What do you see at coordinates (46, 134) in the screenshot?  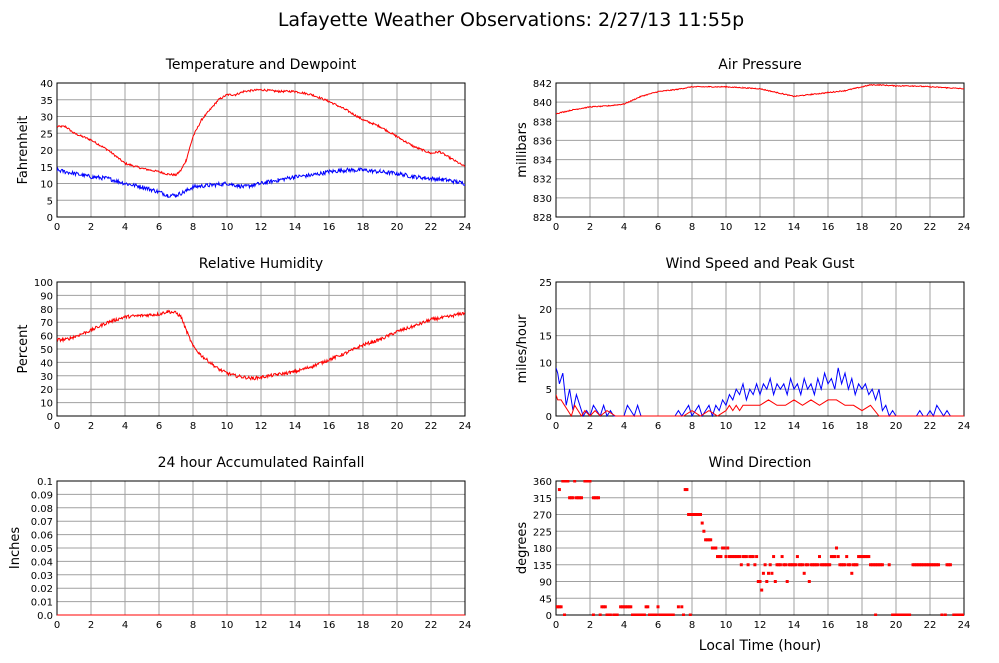 I see `y-tick-label: 25` at bounding box center [46, 134].